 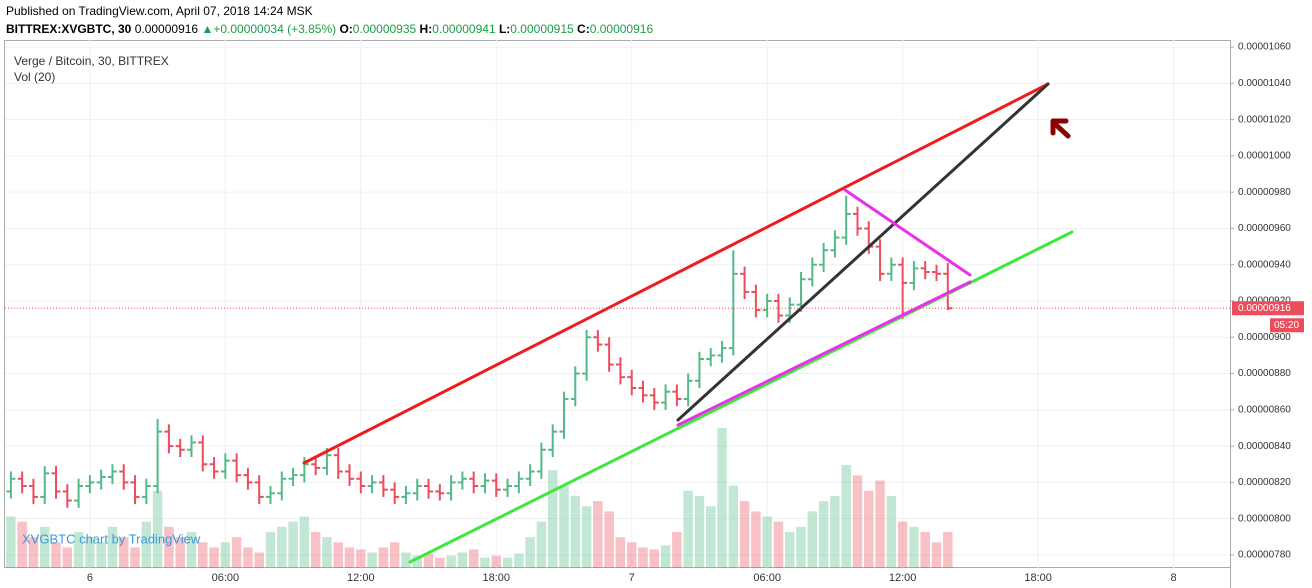 I want to click on countdown-tag, so click(x=1287, y=325).